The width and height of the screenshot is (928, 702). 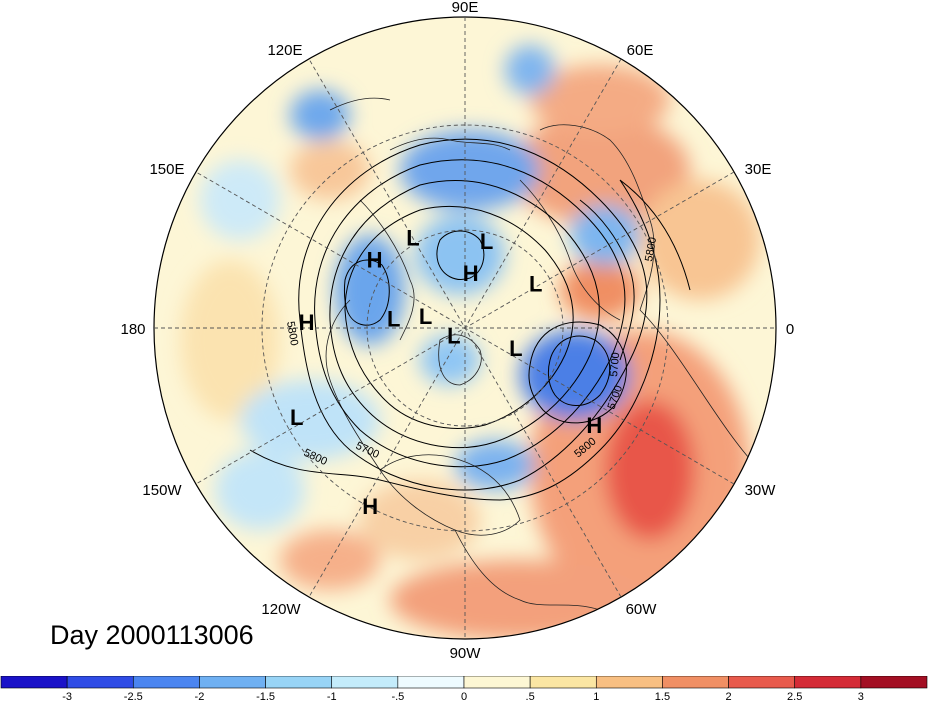 What do you see at coordinates (729, 696) in the screenshot?
I see `colorbar-label: 2` at bounding box center [729, 696].